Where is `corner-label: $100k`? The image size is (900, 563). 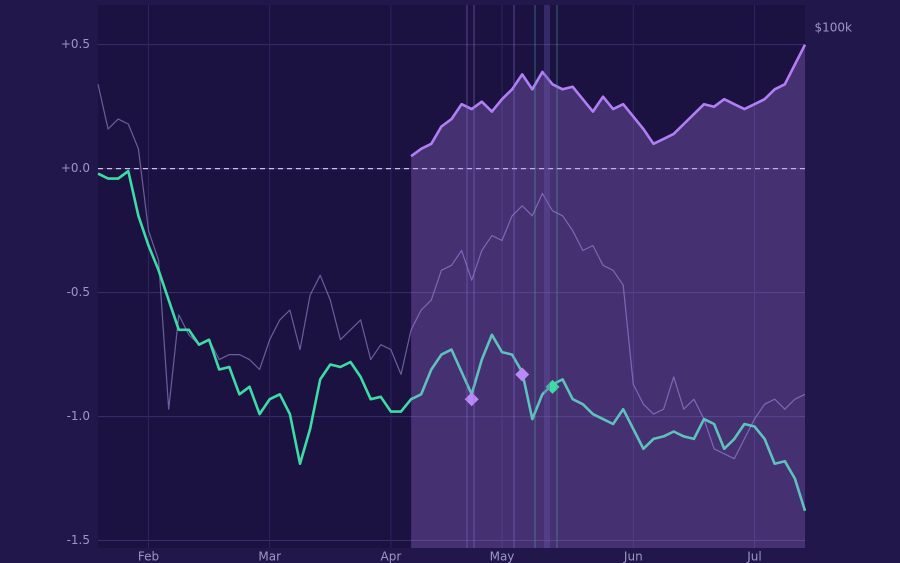
corner-label: $100k is located at coordinates (834, 28).